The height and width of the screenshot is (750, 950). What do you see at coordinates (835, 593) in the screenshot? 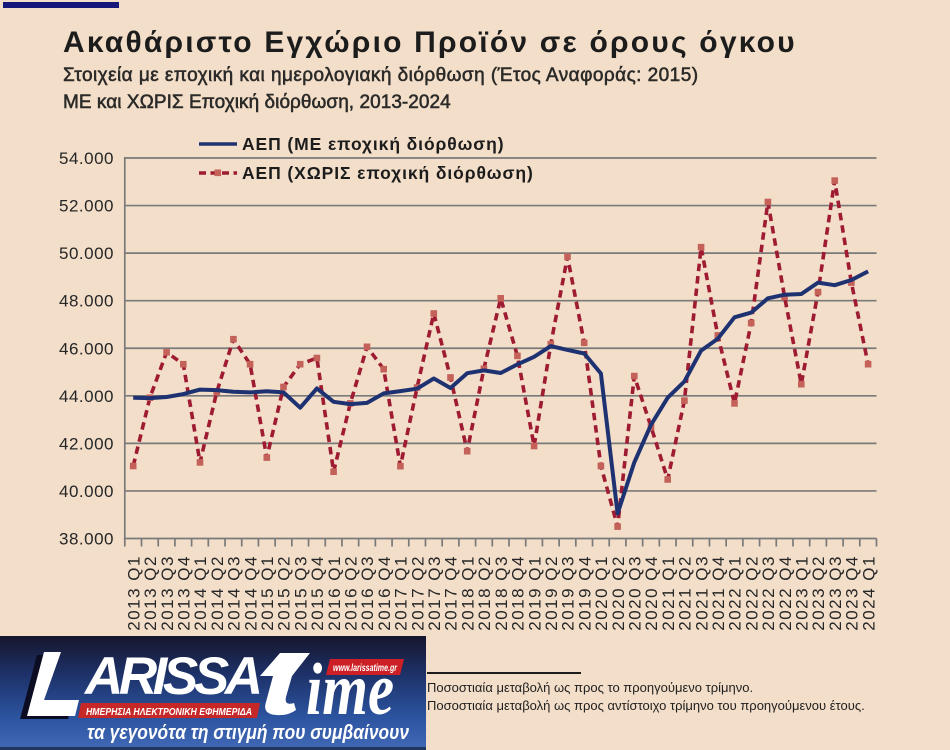
I see `svg-text: 2023 Q3` at bounding box center [835, 593].